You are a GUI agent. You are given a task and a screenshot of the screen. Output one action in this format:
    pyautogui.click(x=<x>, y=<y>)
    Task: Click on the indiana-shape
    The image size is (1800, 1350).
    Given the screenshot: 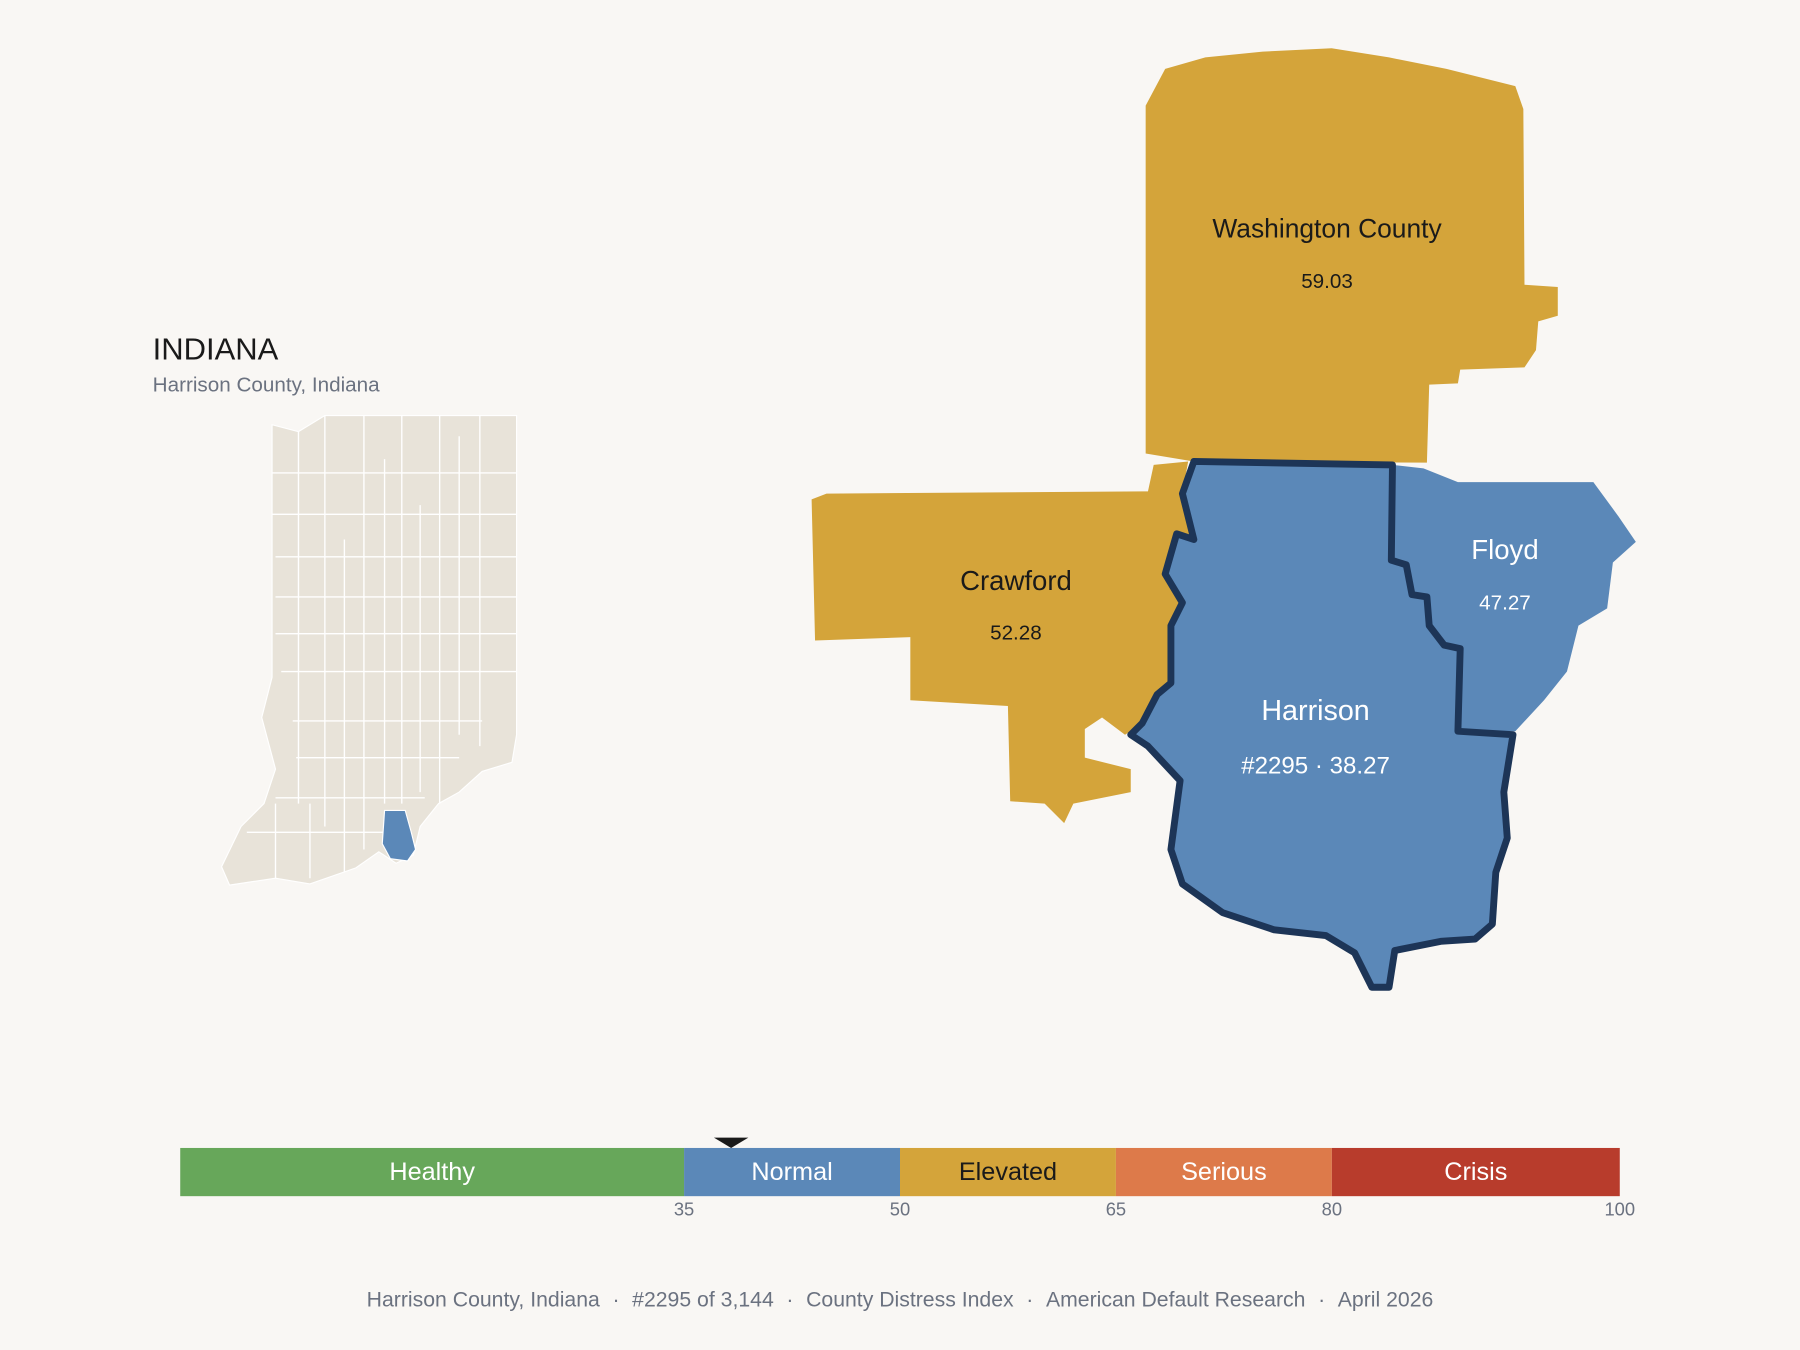 What is the action you would take?
    pyautogui.click(x=369, y=650)
    